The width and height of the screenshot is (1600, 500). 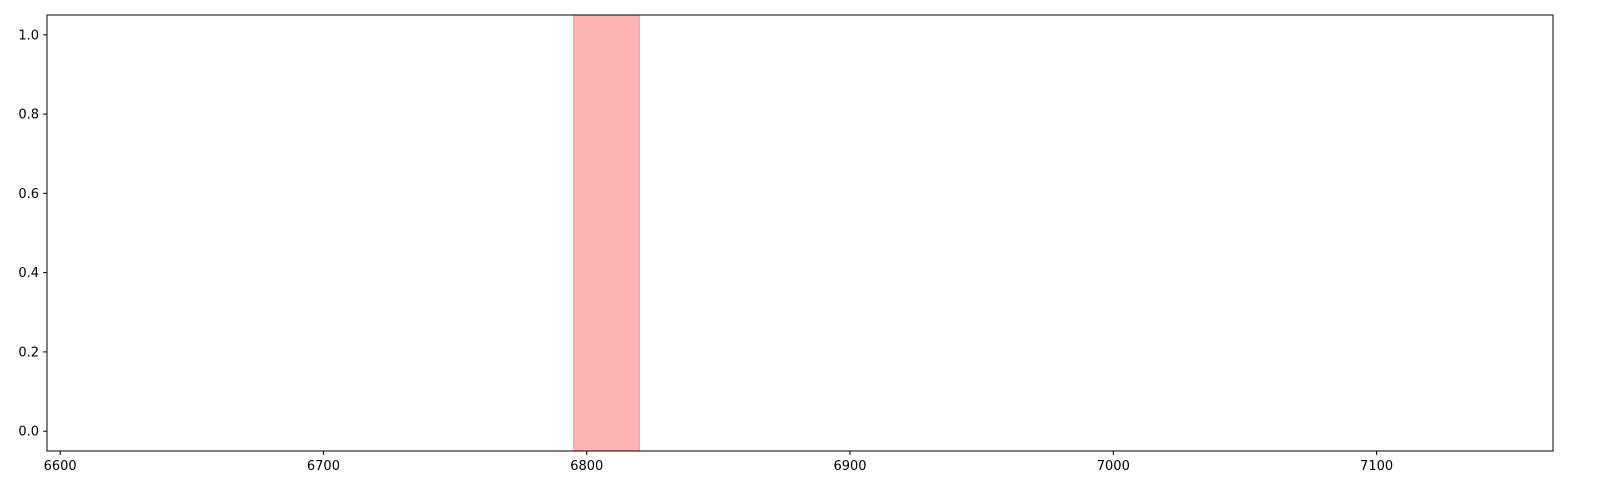 What do you see at coordinates (323, 466) in the screenshot?
I see `x-tick-label: 6700` at bounding box center [323, 466].